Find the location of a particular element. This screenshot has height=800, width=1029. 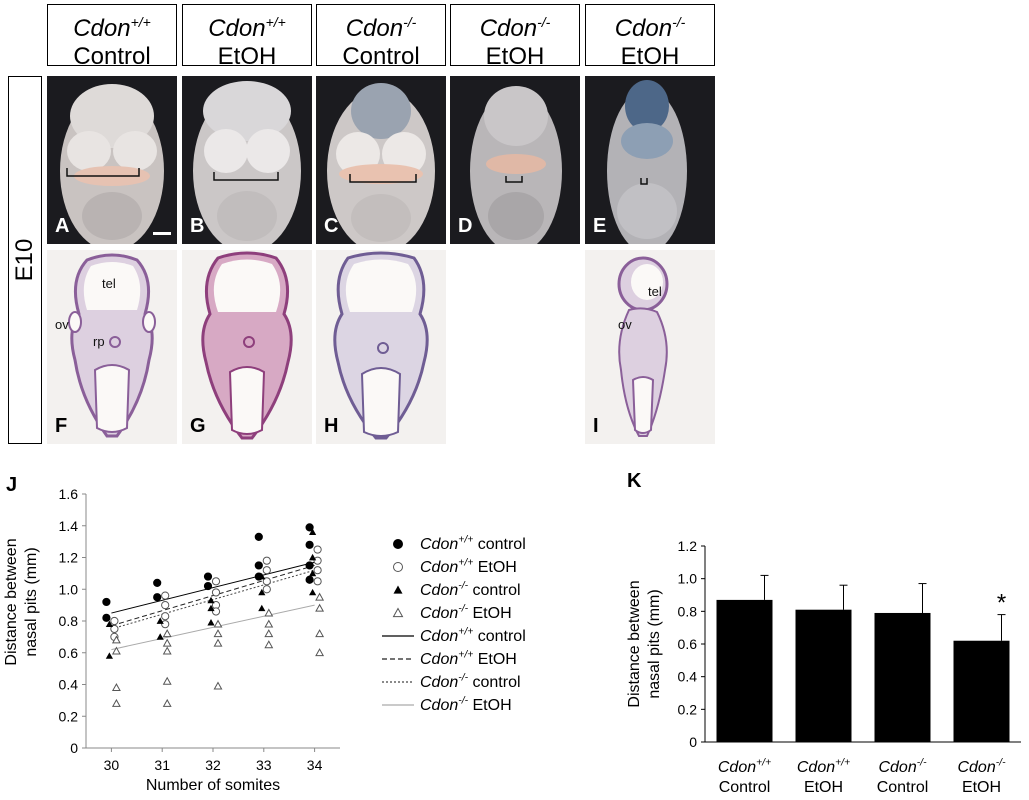

bars: * is located at coordinates (863, 658).